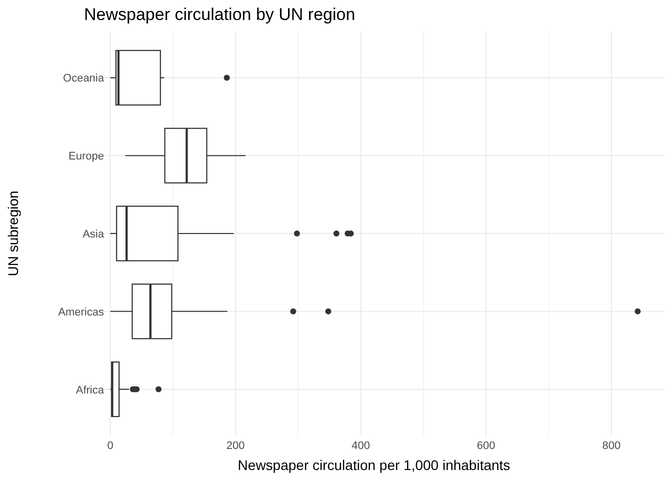 This screenshot has width=672, height=480. Describe the element at coordinates (81, 312) in the screenshot. I see `y-tick-label: Americas` at that location.